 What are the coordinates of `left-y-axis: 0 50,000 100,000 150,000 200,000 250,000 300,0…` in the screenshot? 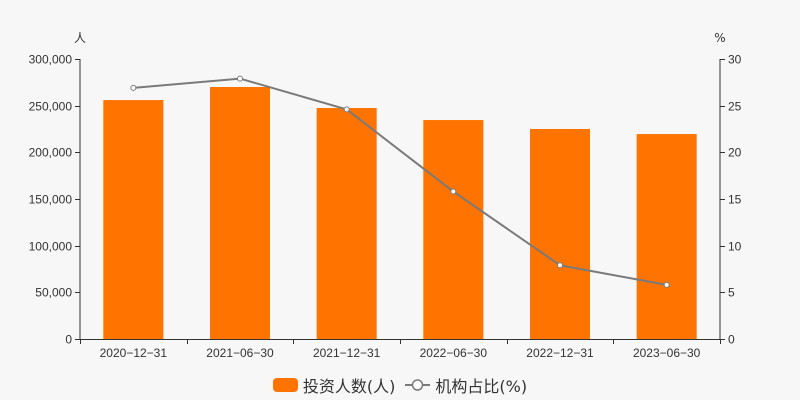 It's located at (55, 200).